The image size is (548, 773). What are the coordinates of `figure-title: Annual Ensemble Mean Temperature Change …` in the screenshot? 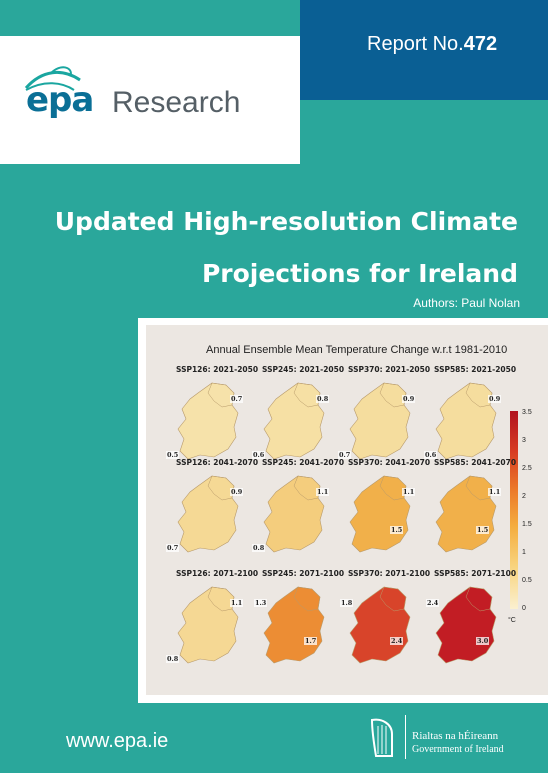 It's located at (357, 350).